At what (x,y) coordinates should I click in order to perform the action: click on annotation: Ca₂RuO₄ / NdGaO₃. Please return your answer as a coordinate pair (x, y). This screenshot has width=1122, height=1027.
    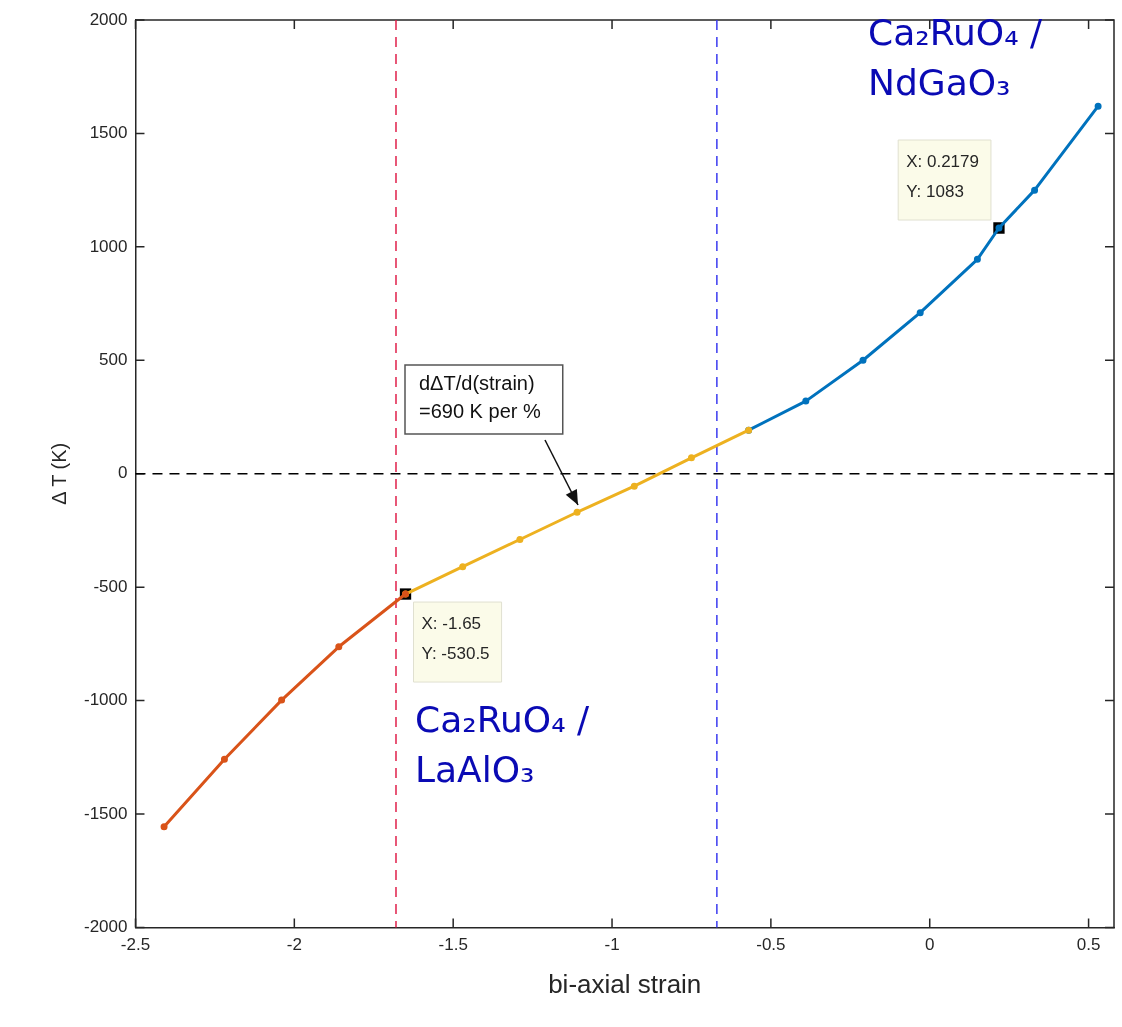
    Looking at the image, I should click on (956, 58).